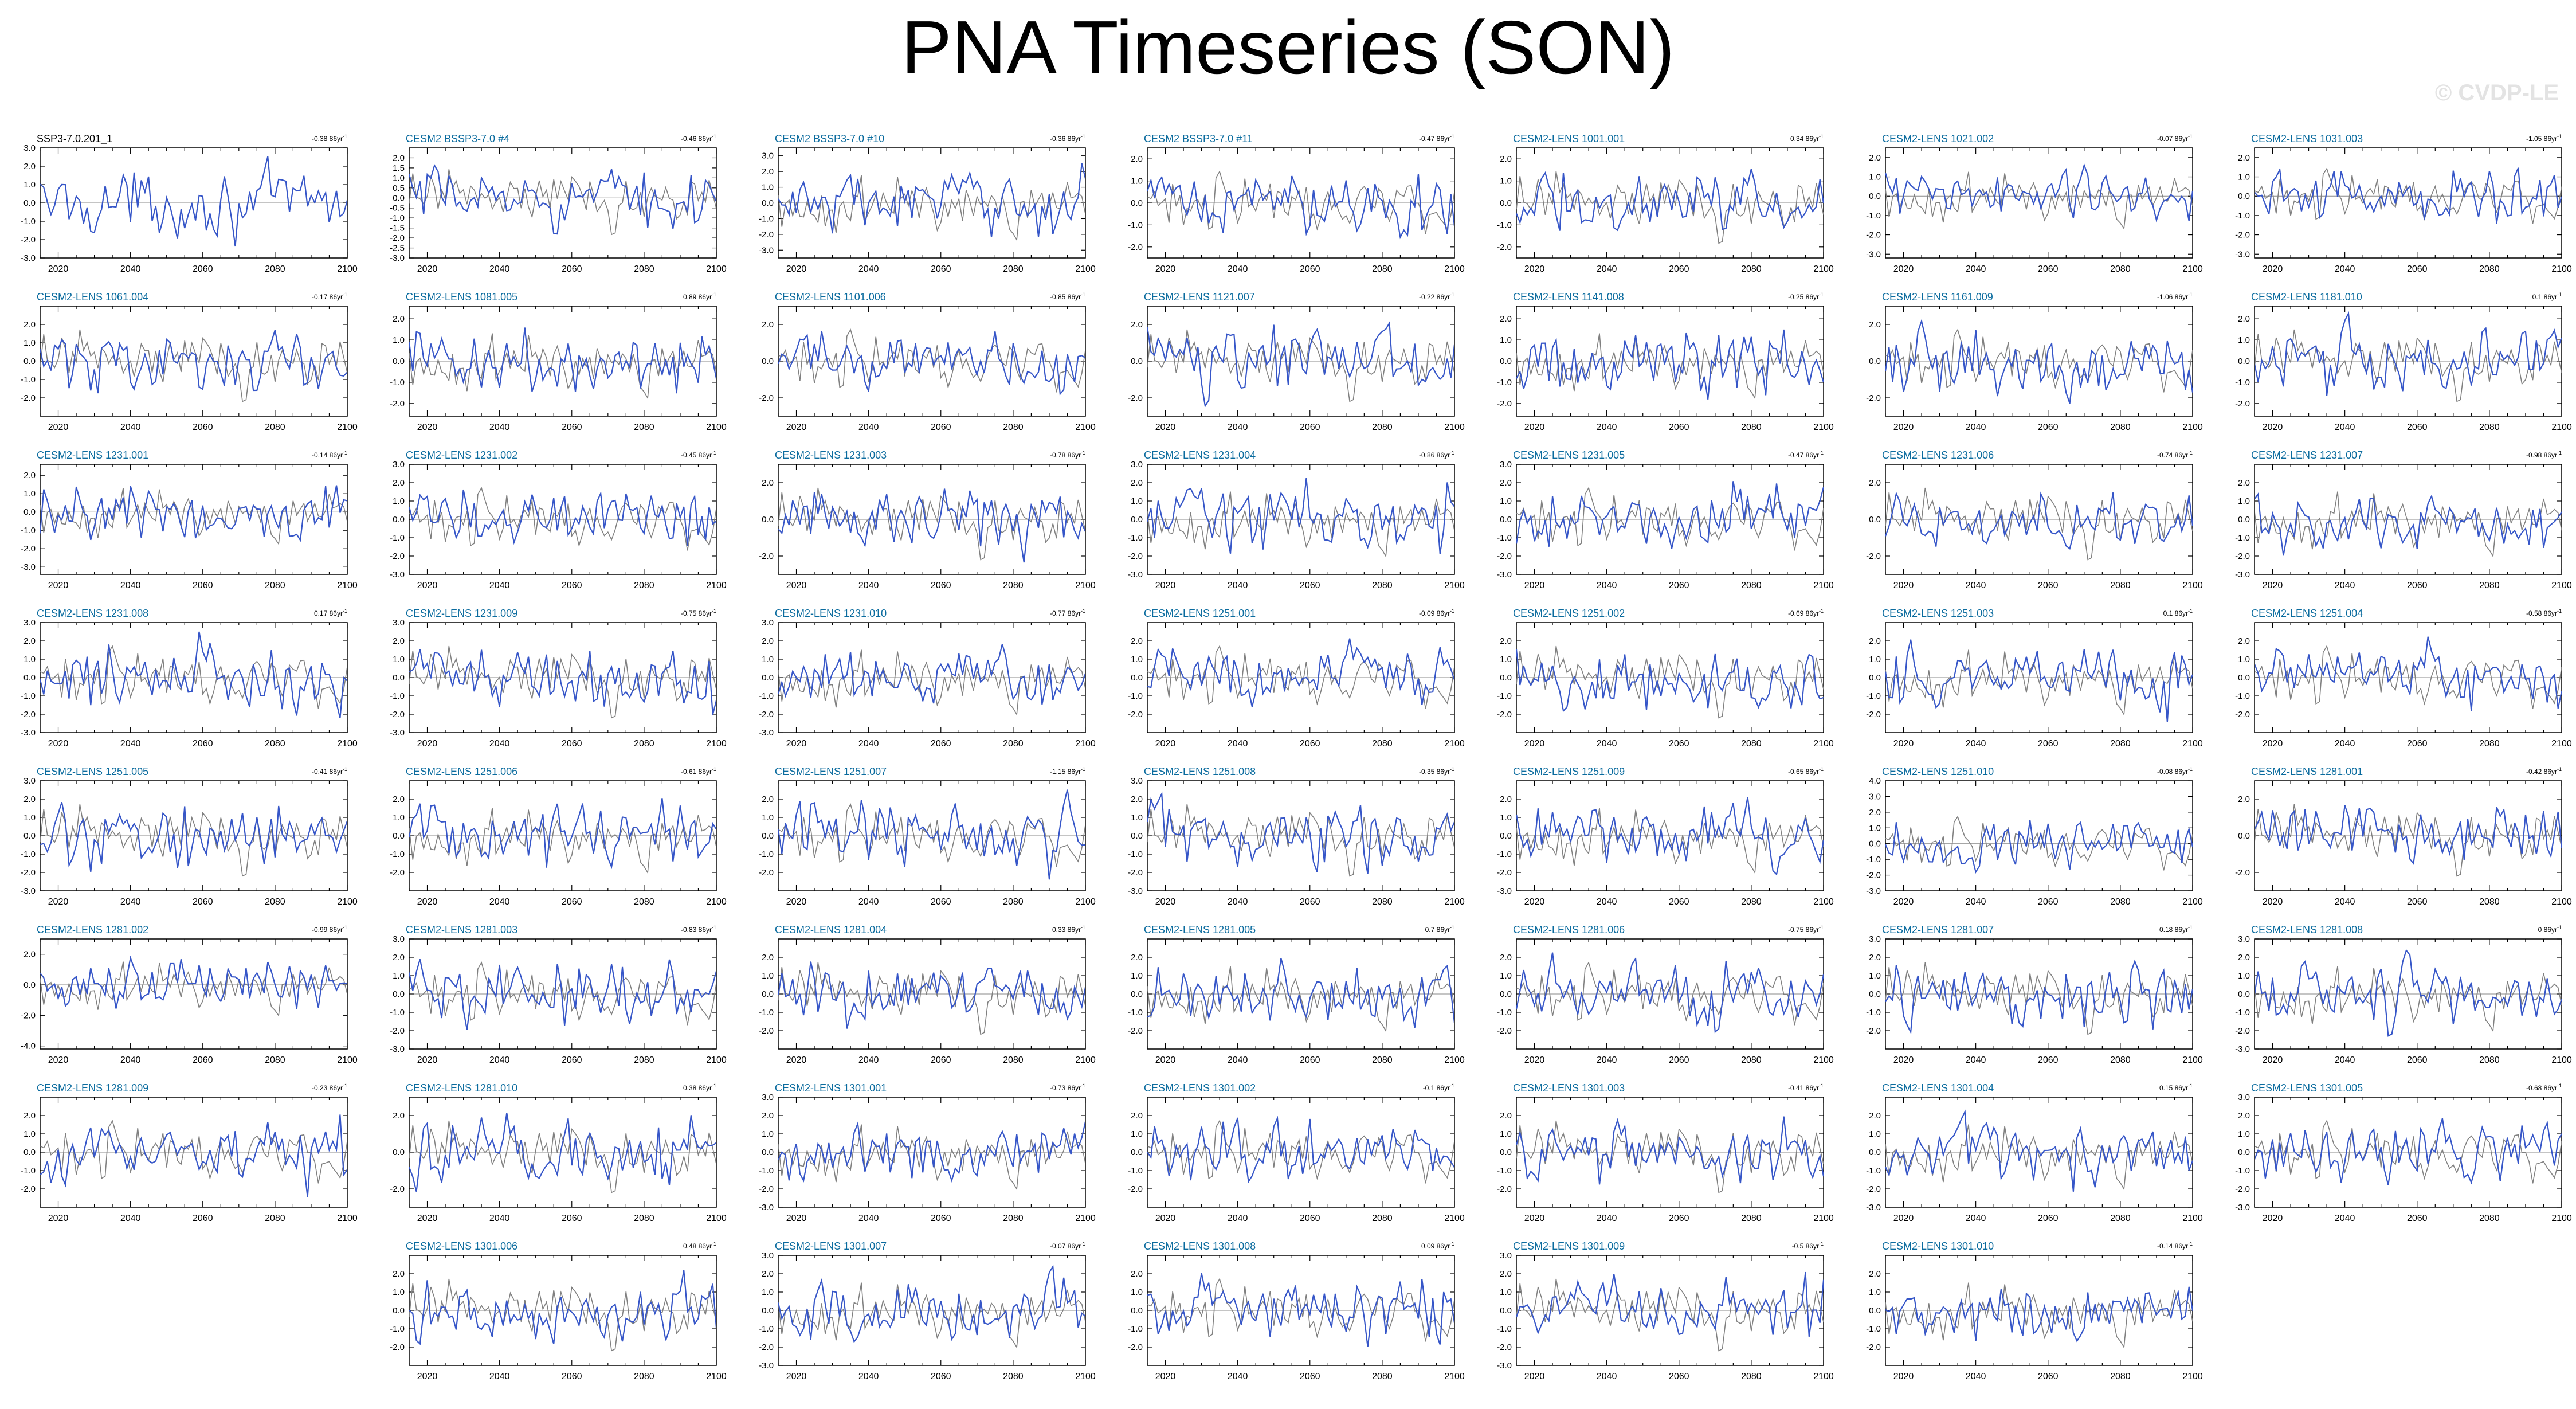 The height and width of the screenshot is (1409, 2576). Describe the element at coordinates (399, 188) in the screenshot. I see `y-tick-label: 0.5` at that location.